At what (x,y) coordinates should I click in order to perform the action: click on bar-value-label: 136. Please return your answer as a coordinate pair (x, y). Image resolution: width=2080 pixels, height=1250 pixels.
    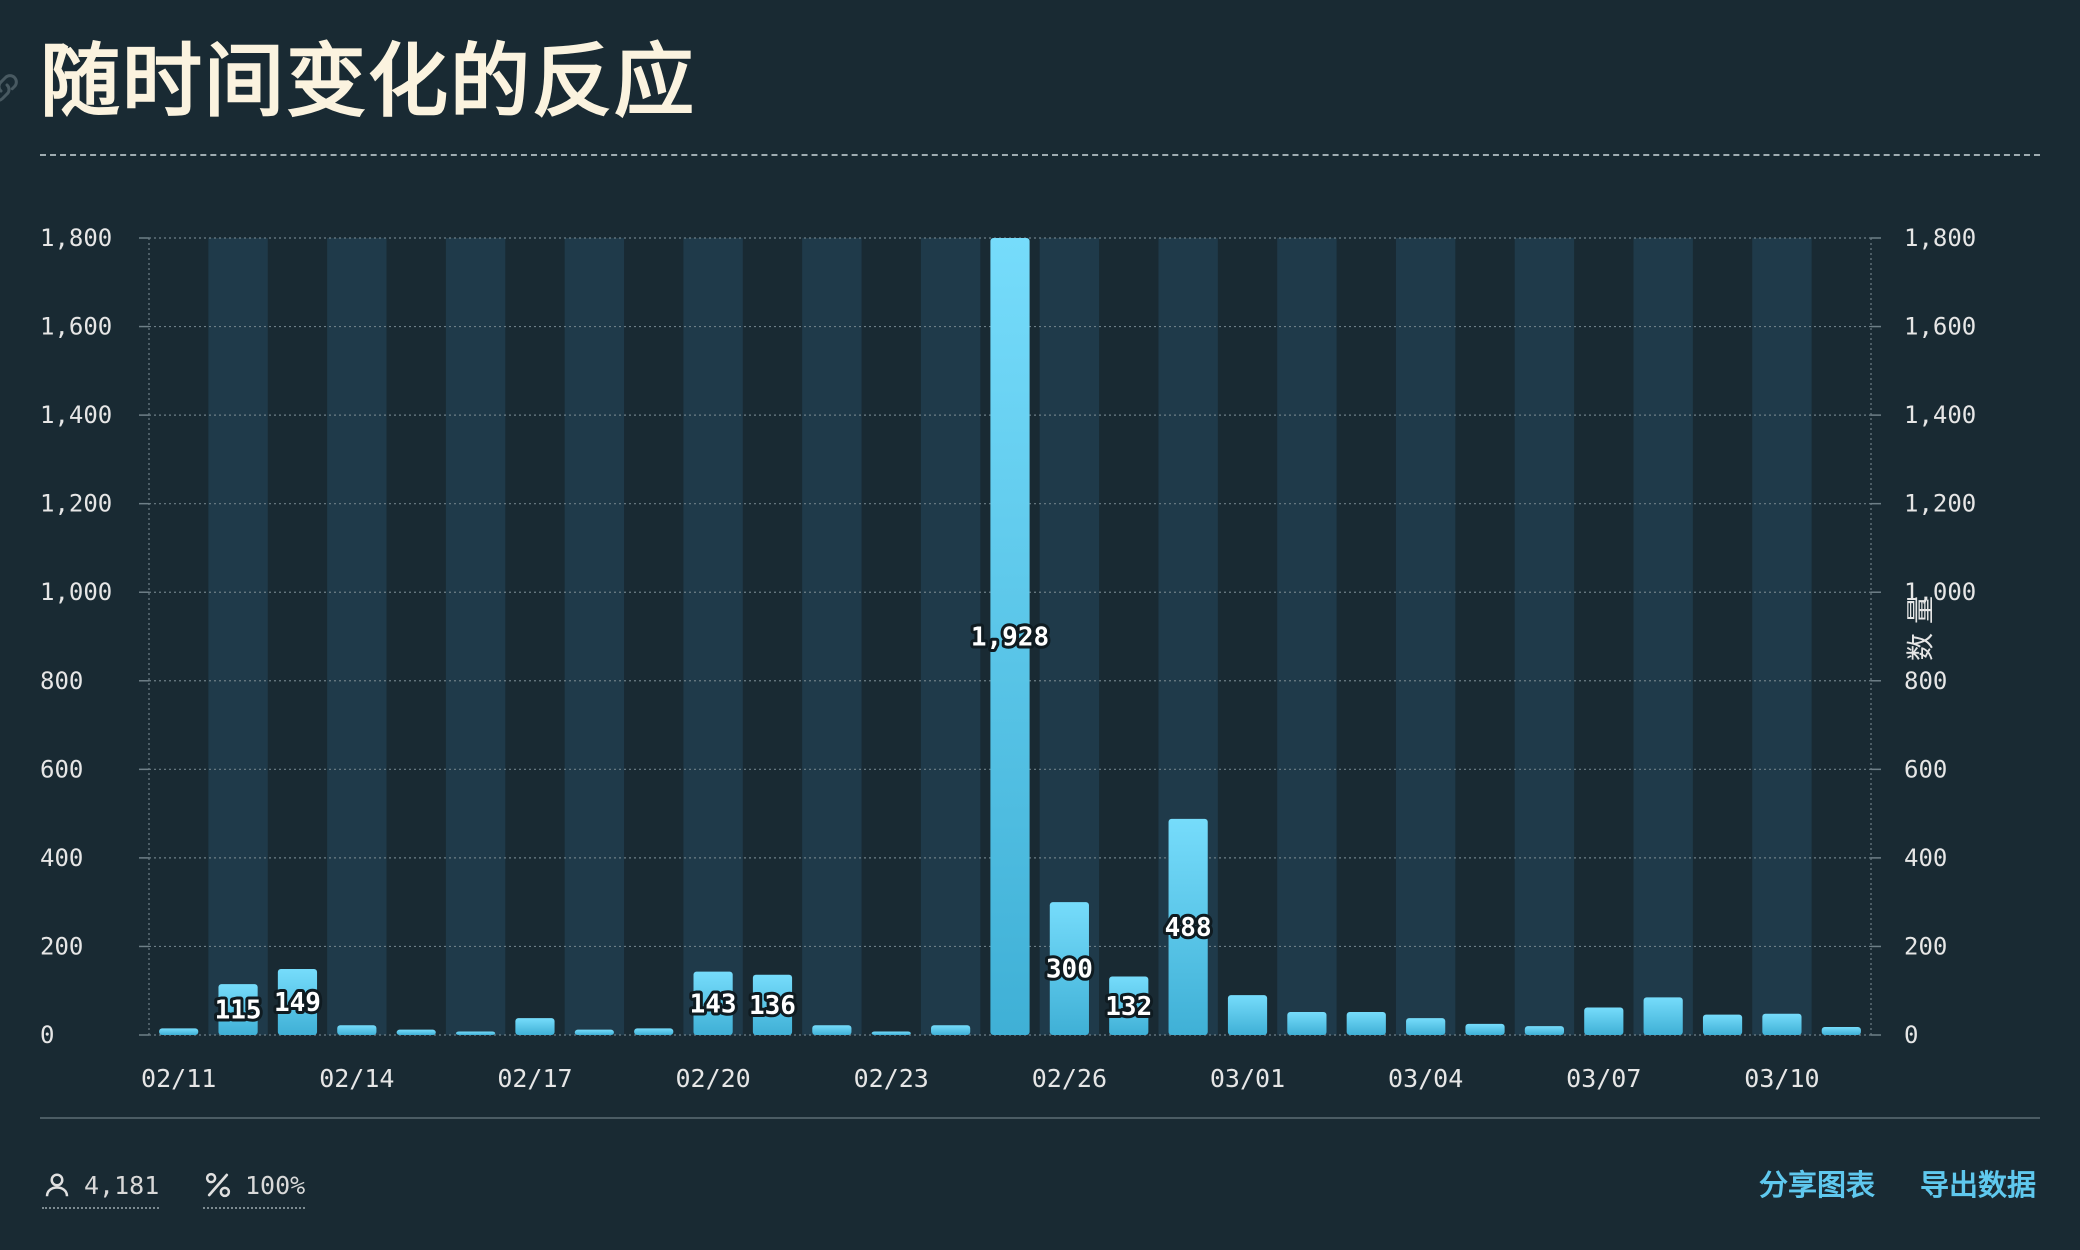
    Looking at the image, I should click on (772, 1006).